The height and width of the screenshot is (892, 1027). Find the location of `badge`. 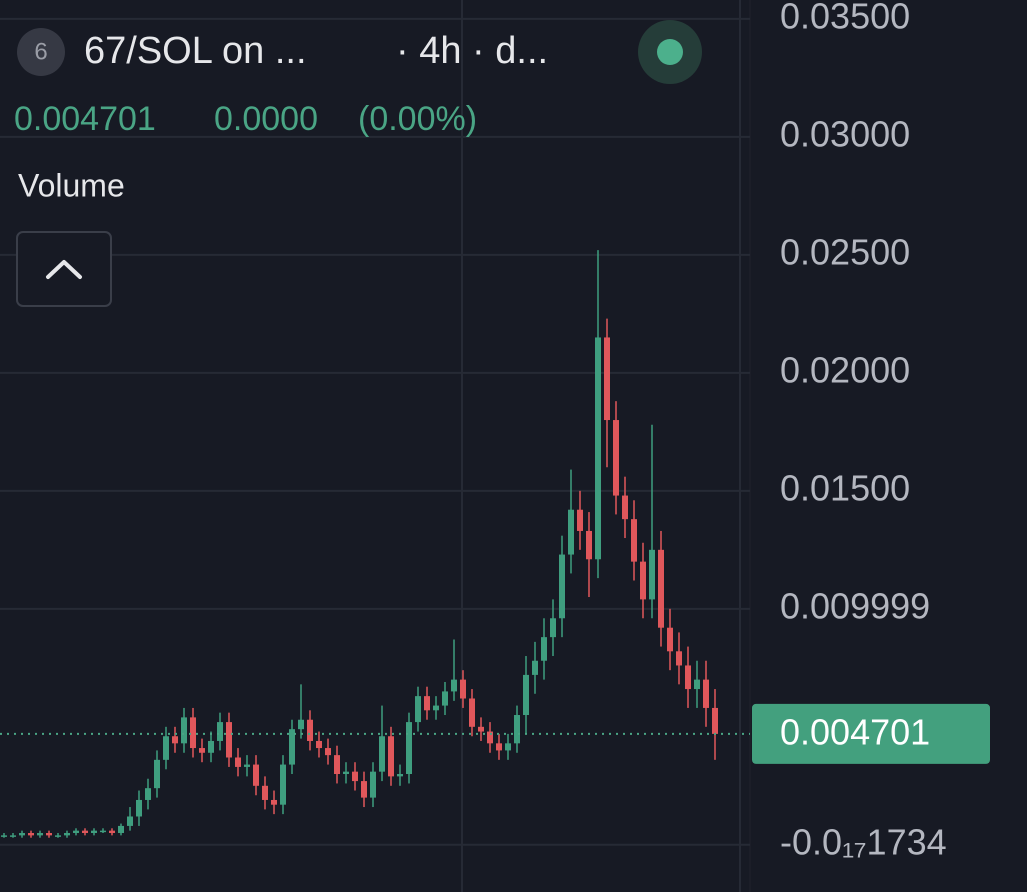

badge is located at coordinates (41, 52).